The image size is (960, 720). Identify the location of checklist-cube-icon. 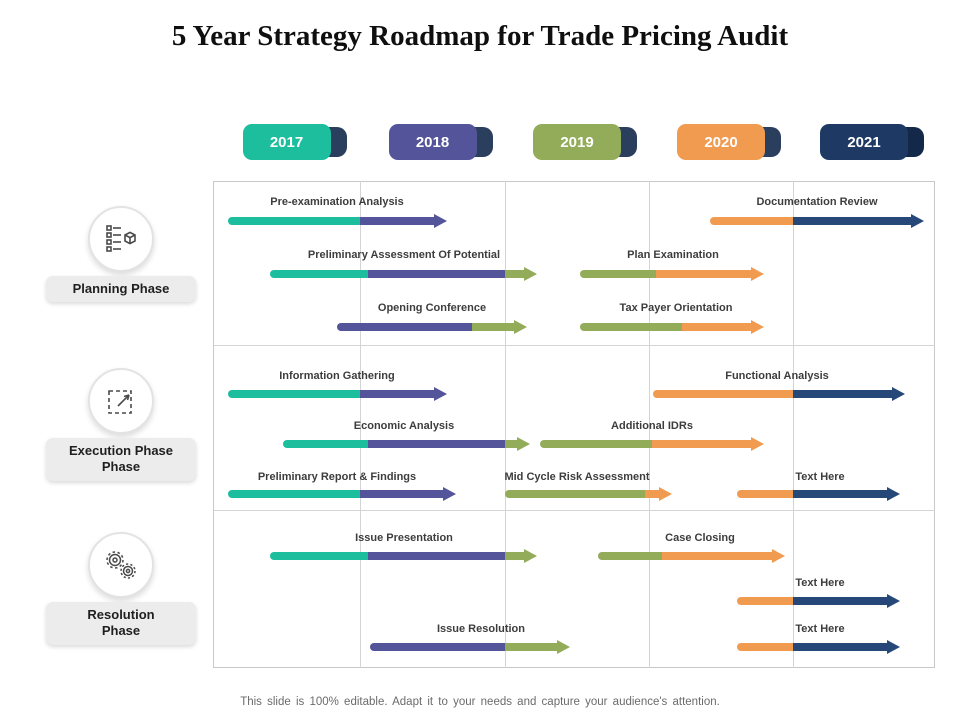
(121, 238).